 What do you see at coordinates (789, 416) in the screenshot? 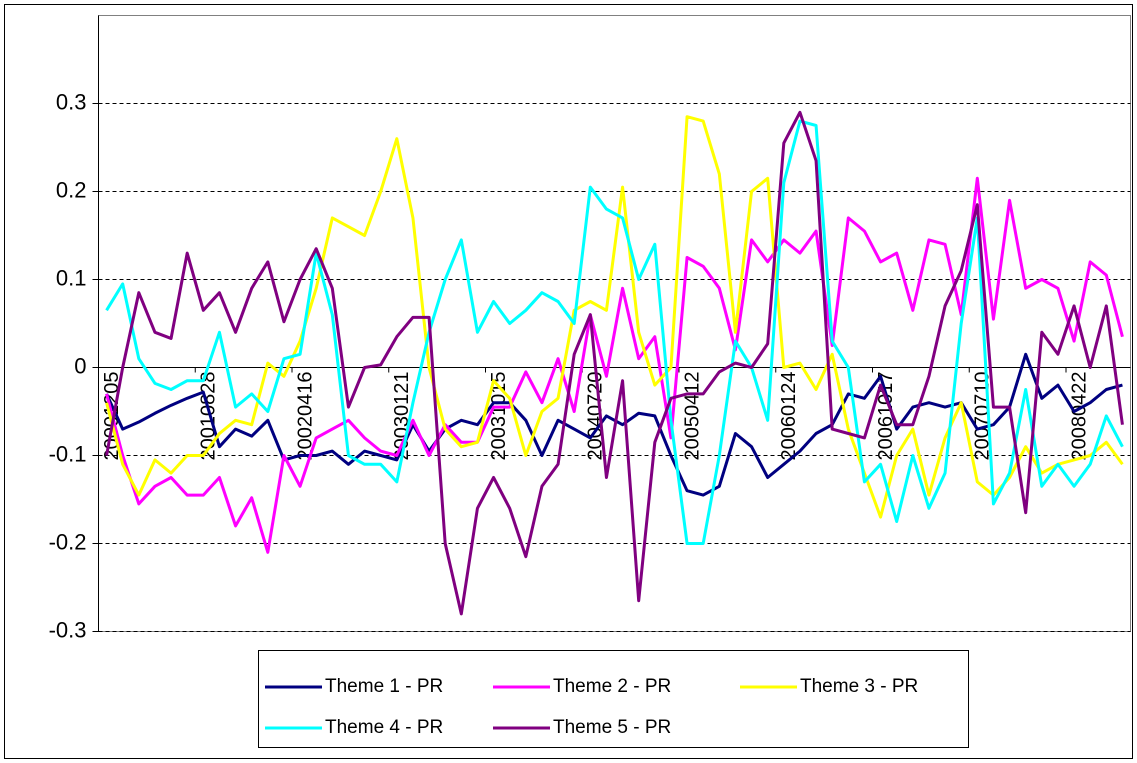
I see `x-tick-label: 20060124` at bounding box center [789, 416].